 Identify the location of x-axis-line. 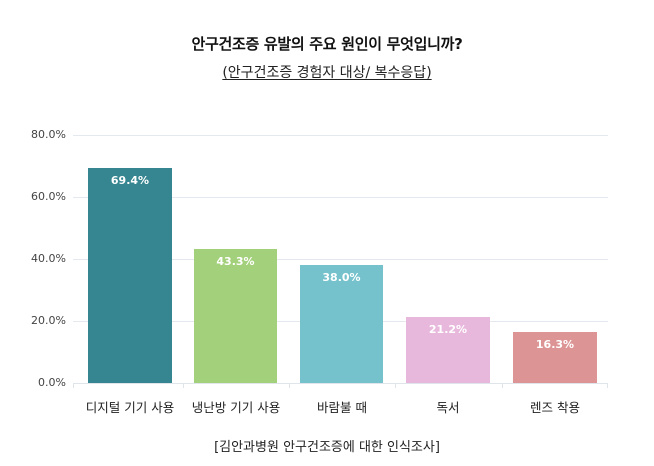
(340, 383).